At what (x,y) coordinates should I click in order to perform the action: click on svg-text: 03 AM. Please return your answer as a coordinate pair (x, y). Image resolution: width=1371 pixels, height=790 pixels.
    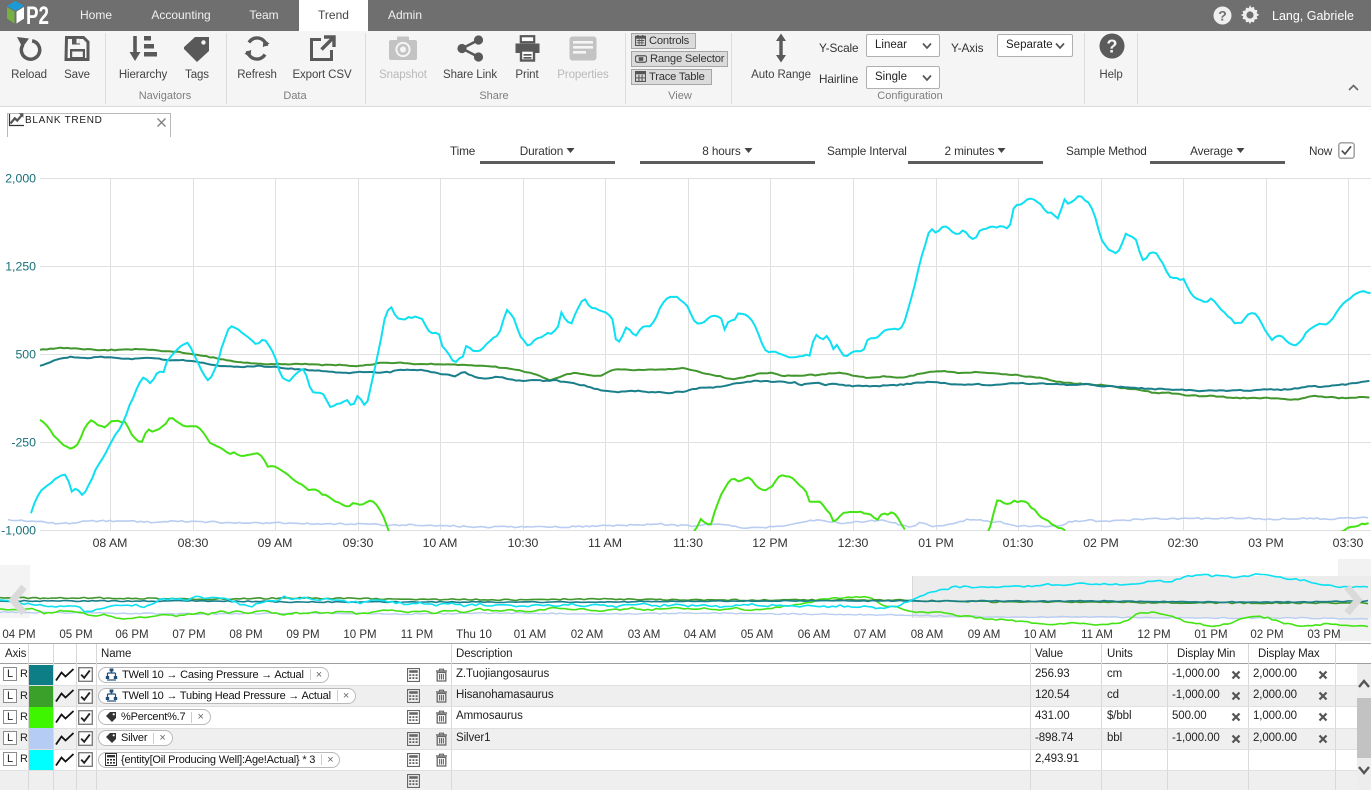
    Looking at the image, I should click on (644, 635).